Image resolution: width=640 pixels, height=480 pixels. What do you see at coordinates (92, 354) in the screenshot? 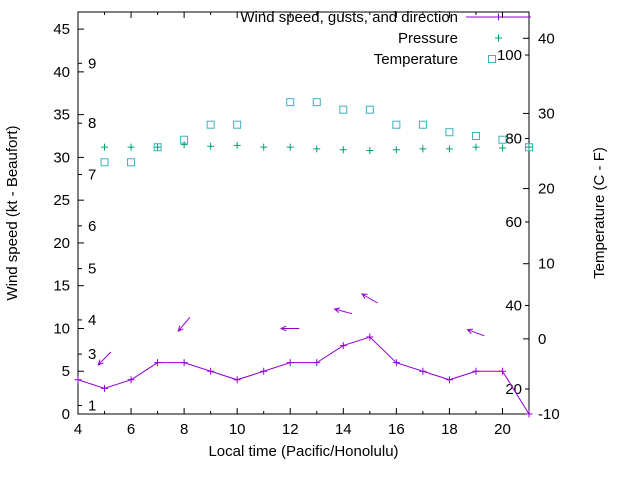
I see `beaufort-label: 3` at bounding box center [92, 354].